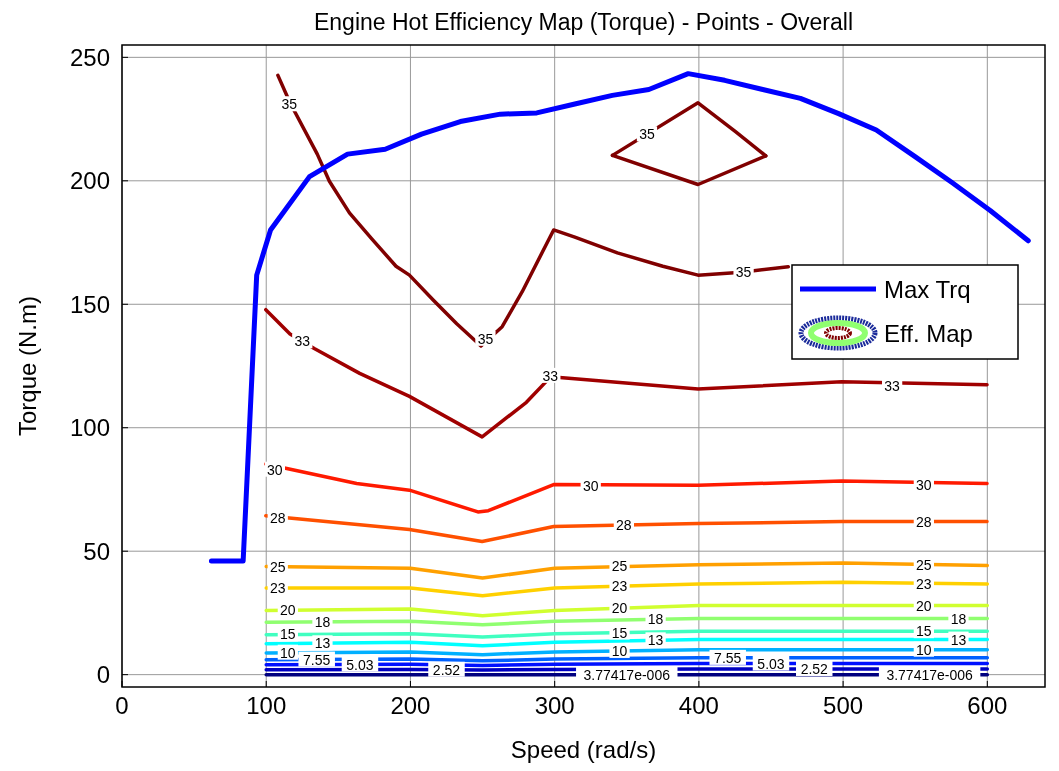  I want to click on chart-title: Engine Hot Efficiency Map (Torque) - Points - Overall, so click(583, 22).